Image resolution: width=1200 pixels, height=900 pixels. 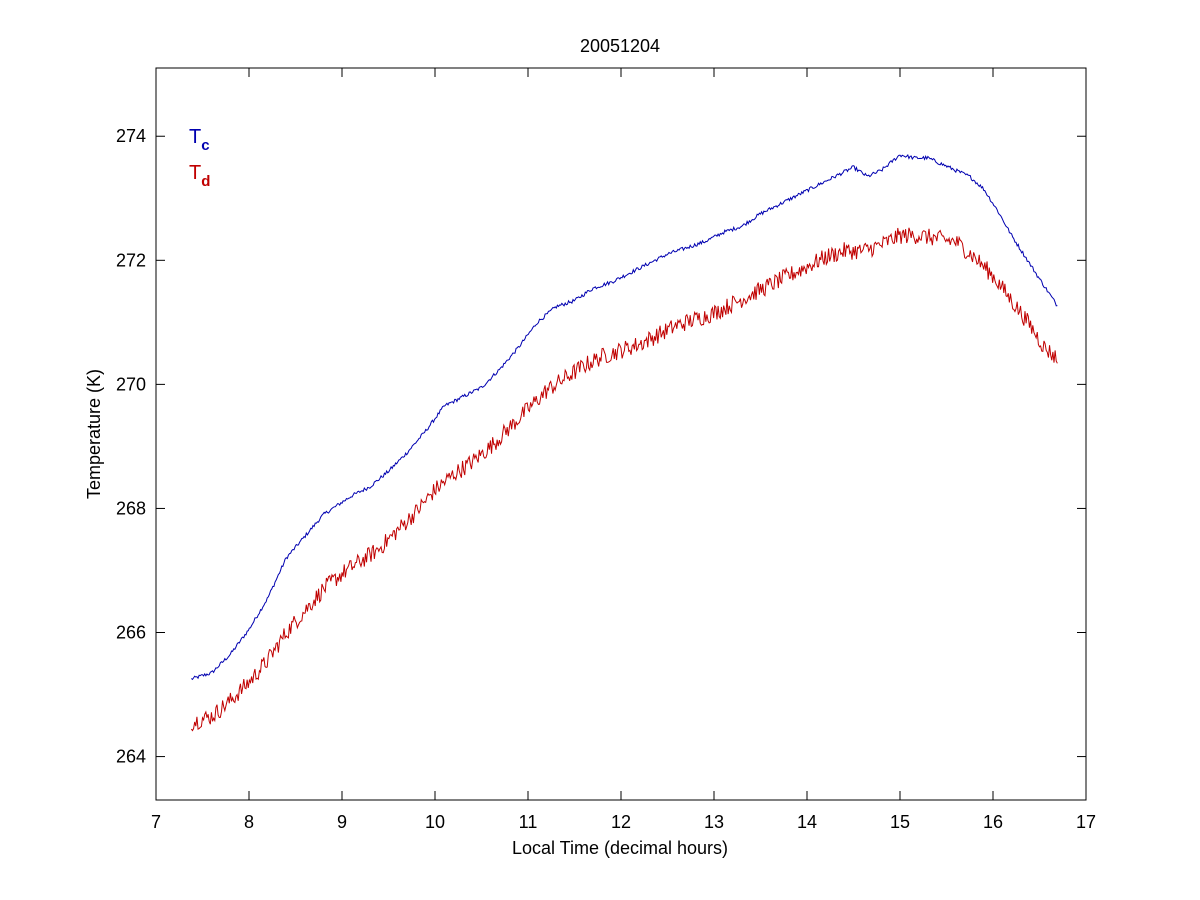 I want to click on x-tick-label: 11, so click(x=528, y=822).